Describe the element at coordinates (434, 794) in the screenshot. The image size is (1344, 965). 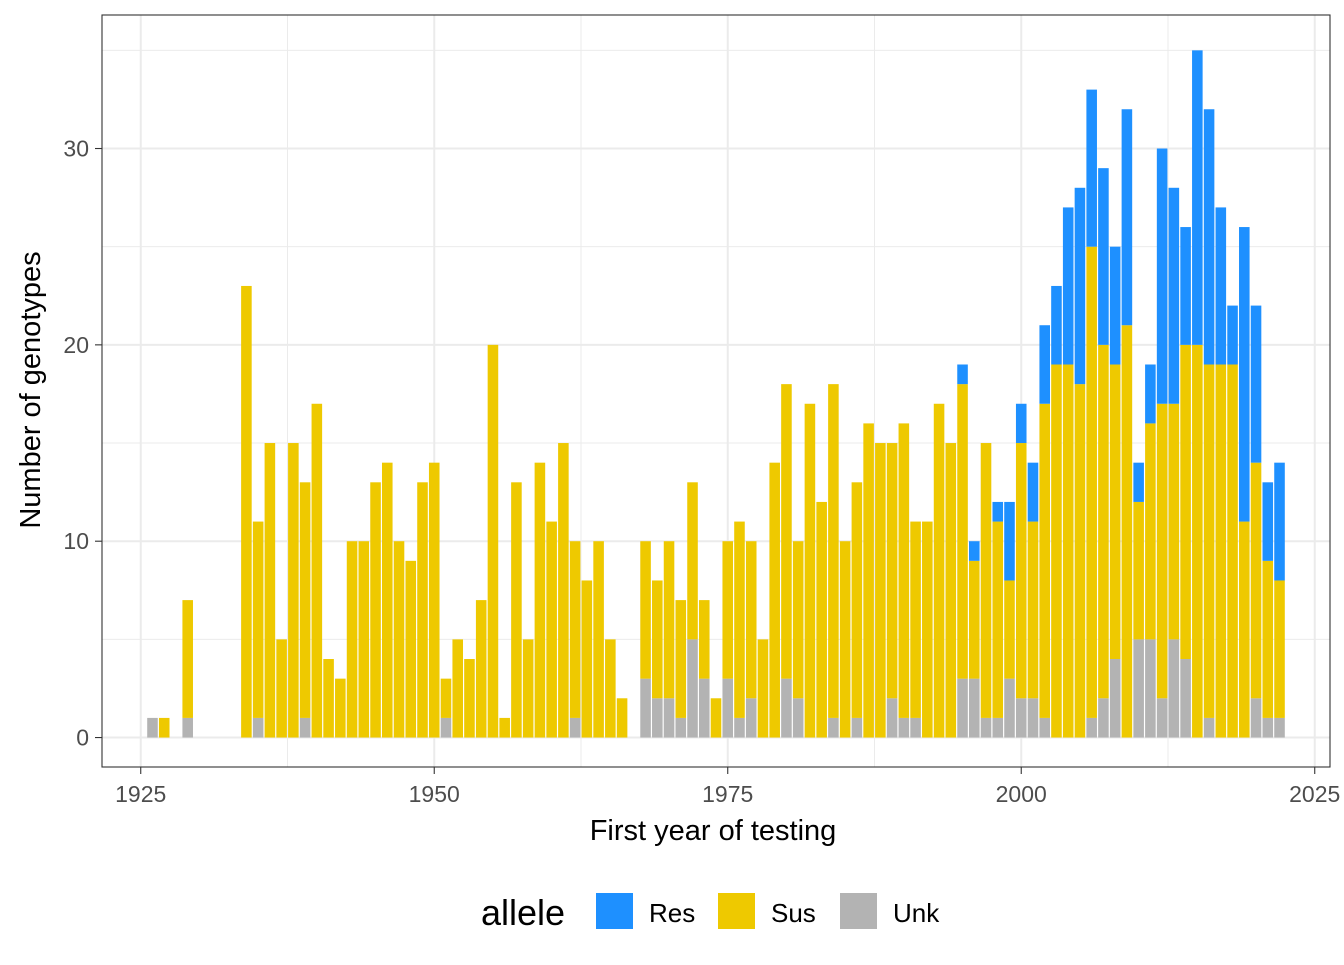
I see `x-tick-label: 1950` at that location.